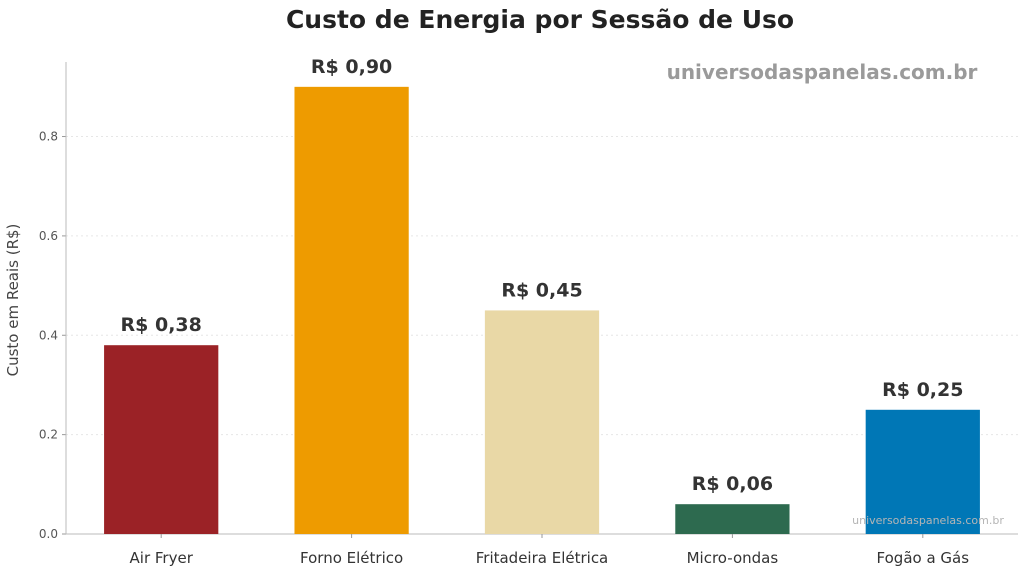  What do you see at coordinates (48, 335) in the screenshot?
I see `y-tick-label: 0.4` at bounding box center [48, 335].